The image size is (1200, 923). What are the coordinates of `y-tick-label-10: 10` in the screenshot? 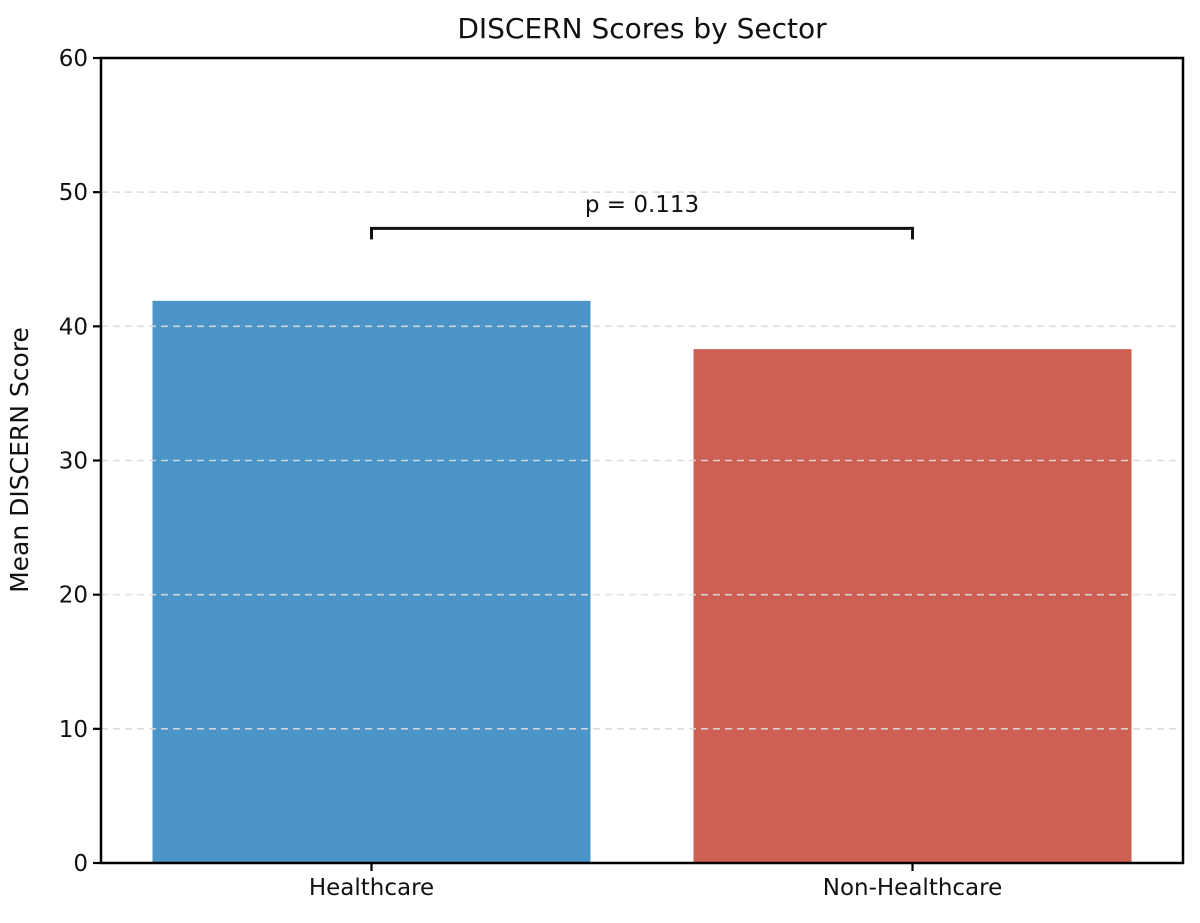 It's located at (73, 730).